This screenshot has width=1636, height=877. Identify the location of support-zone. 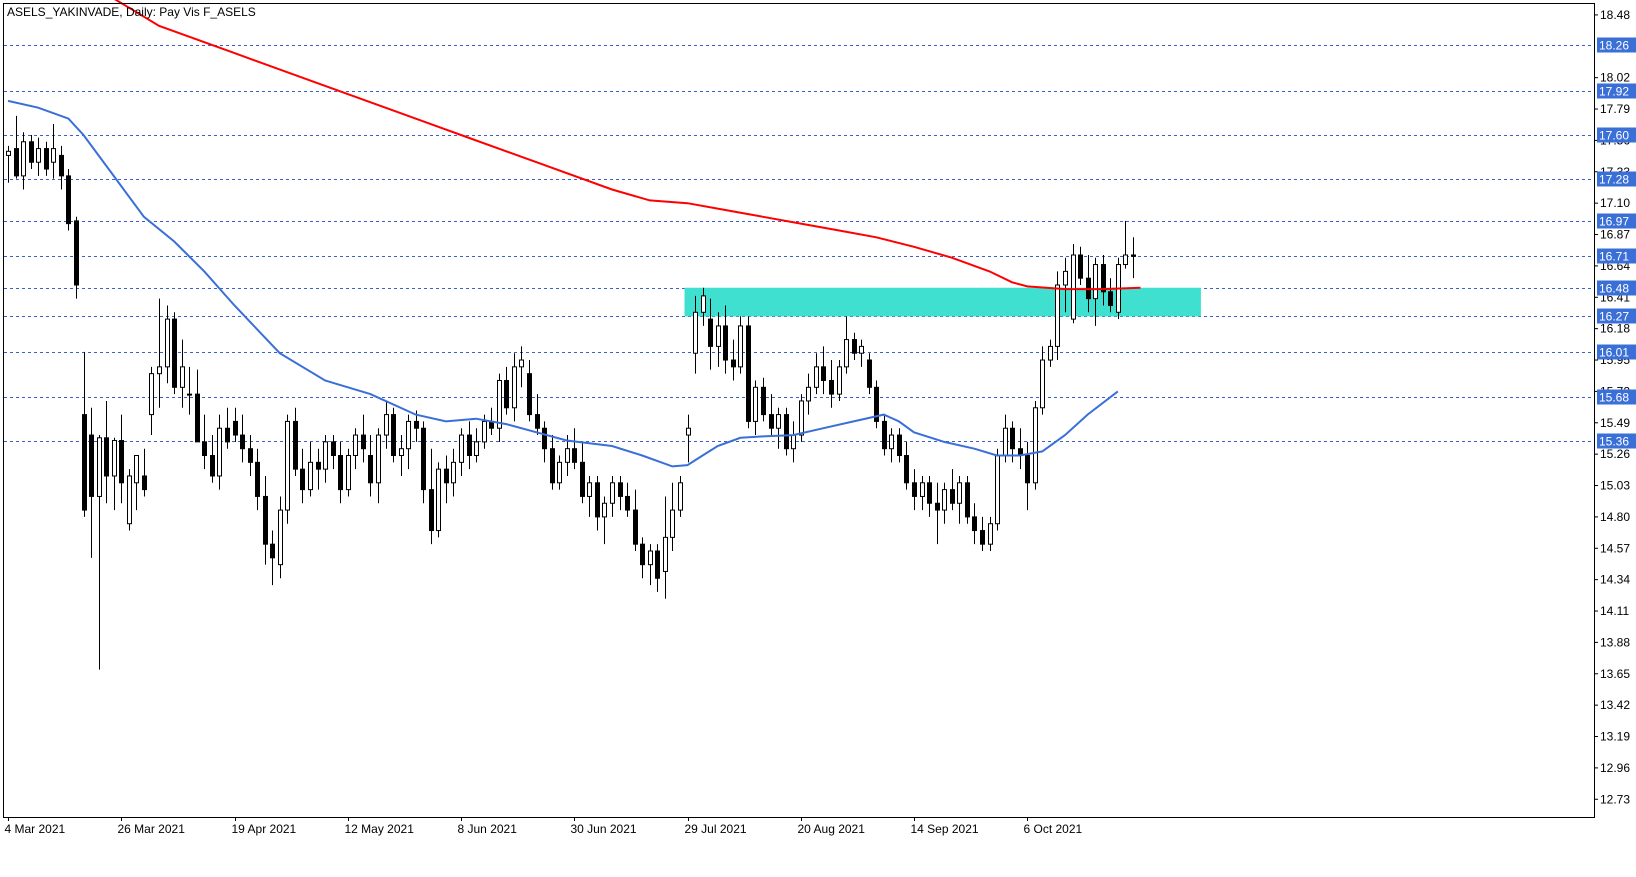
(942, 302).